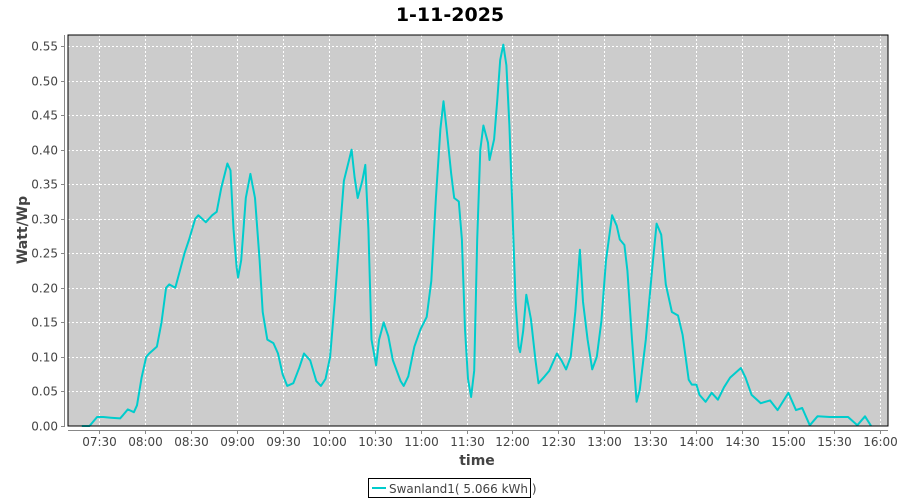 This screenshot has width=900, height=500. I want to click on y-tick-label: 0.10, so click(44, 358).